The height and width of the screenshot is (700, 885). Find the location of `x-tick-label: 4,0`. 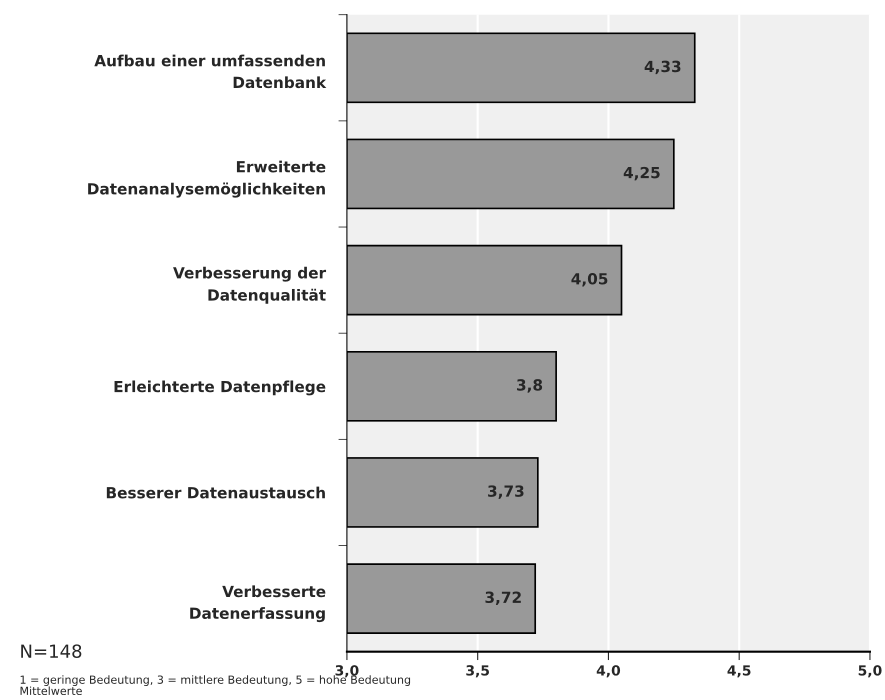

x-tick-label: 4,0 is located at coordinates (608, 671).